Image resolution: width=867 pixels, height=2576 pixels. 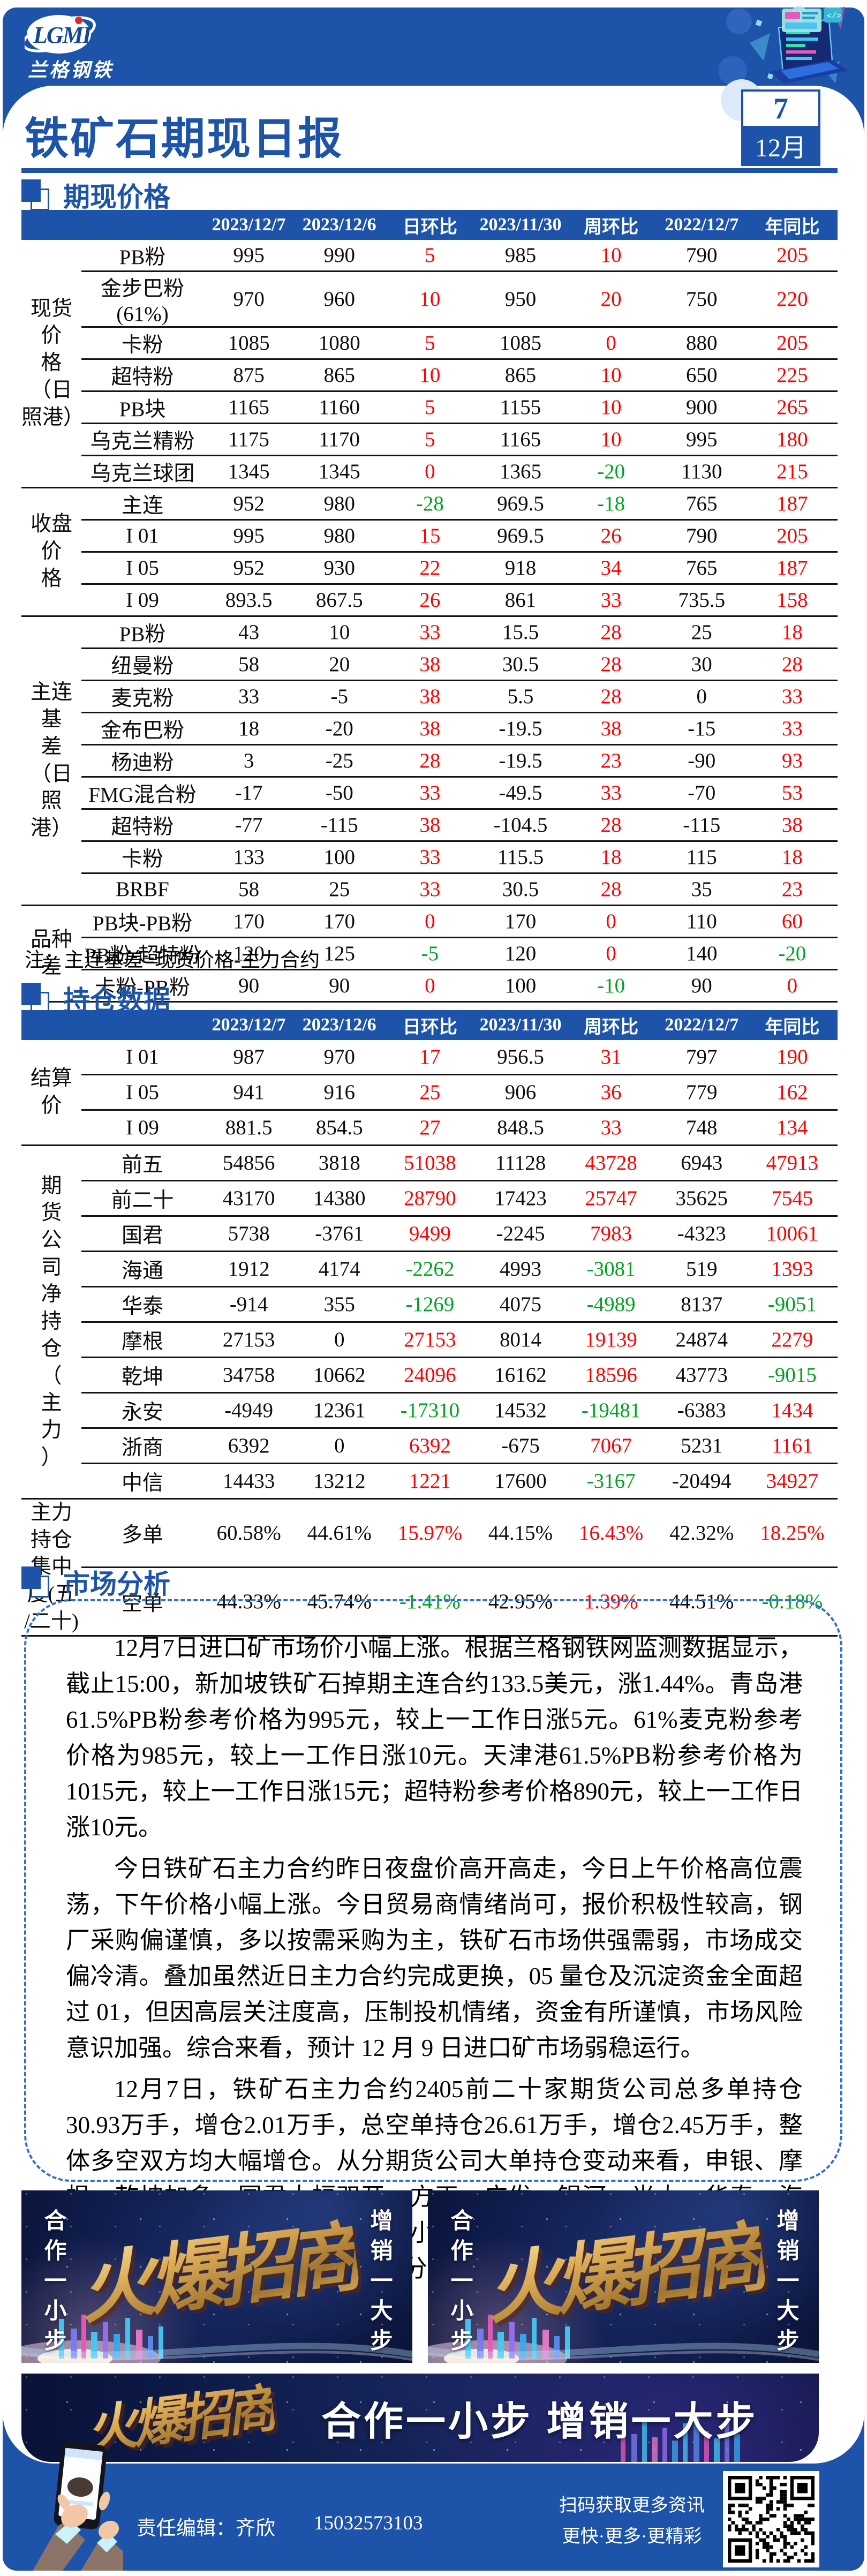 What do you see at coordinates (430, 1481) in the screenshot?
I see `change-value-cell: 1221` at bounding box center [430, 1481].